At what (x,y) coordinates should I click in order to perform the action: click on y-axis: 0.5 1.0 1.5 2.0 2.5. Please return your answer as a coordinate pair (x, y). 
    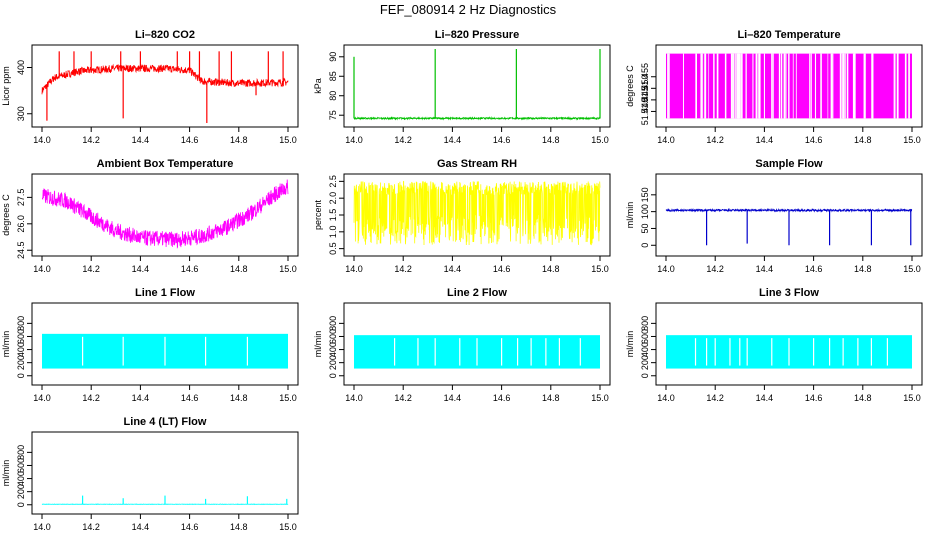
    Looking at the image, I should click on (336, 215).